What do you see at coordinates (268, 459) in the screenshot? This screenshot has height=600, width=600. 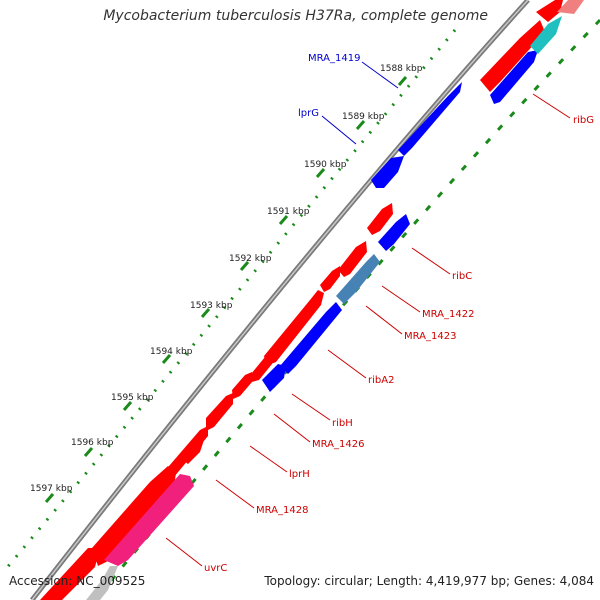 I see `connector-lprH` at bounding box center [268, 459].